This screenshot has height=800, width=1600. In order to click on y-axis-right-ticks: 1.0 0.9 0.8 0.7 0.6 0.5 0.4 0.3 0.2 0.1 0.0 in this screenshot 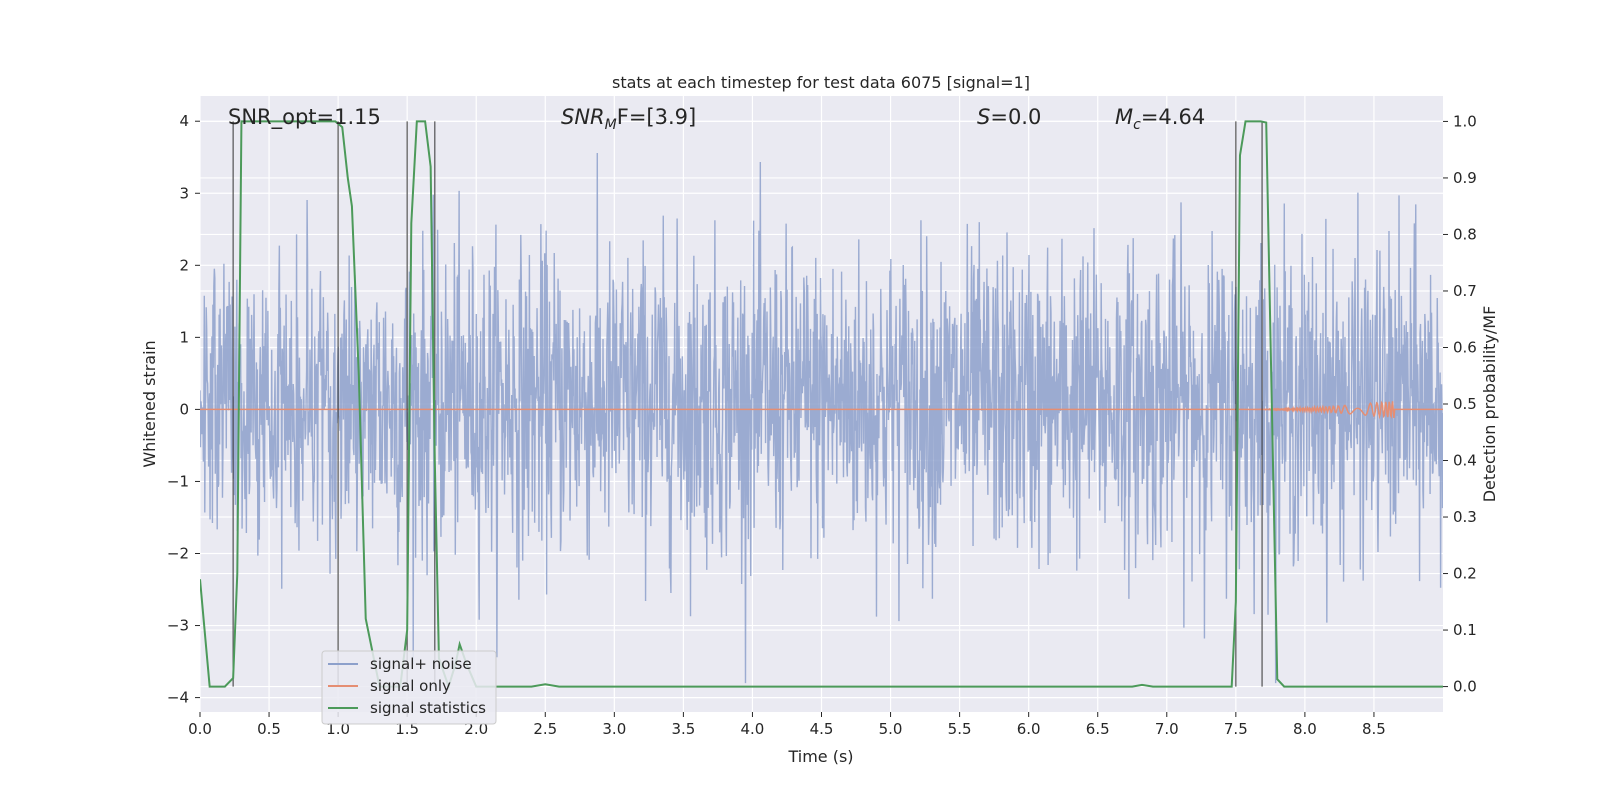, I will do `click(1460, 404)`.